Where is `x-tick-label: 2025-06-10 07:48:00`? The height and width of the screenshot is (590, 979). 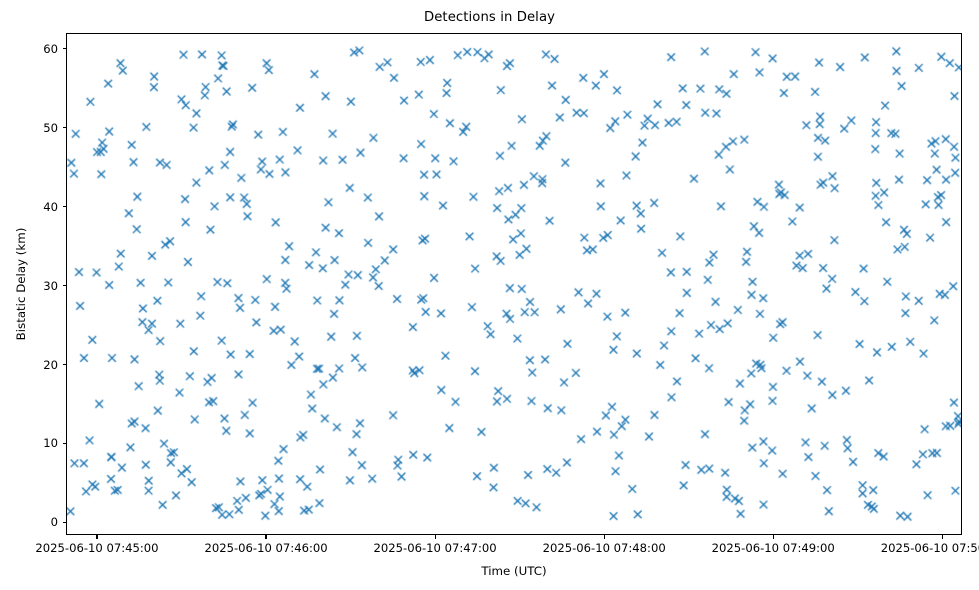 x-tick-label: 2025-06-10 07:48:00 is located at coordinates (604, 548).